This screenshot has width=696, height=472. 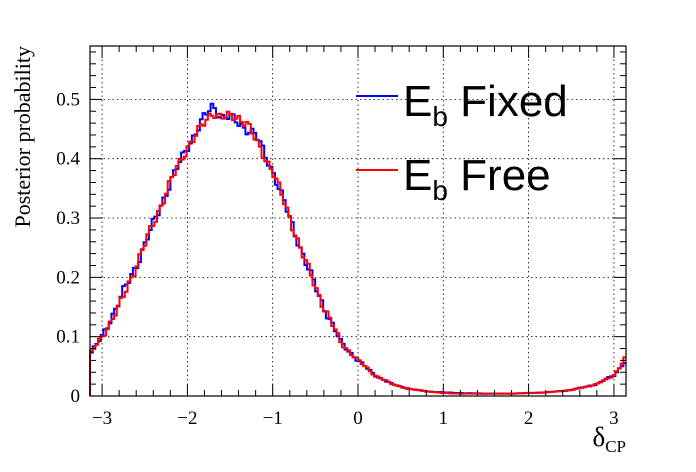 I want to click on y-tick-label: 0.1, so click(x=68, y=337).